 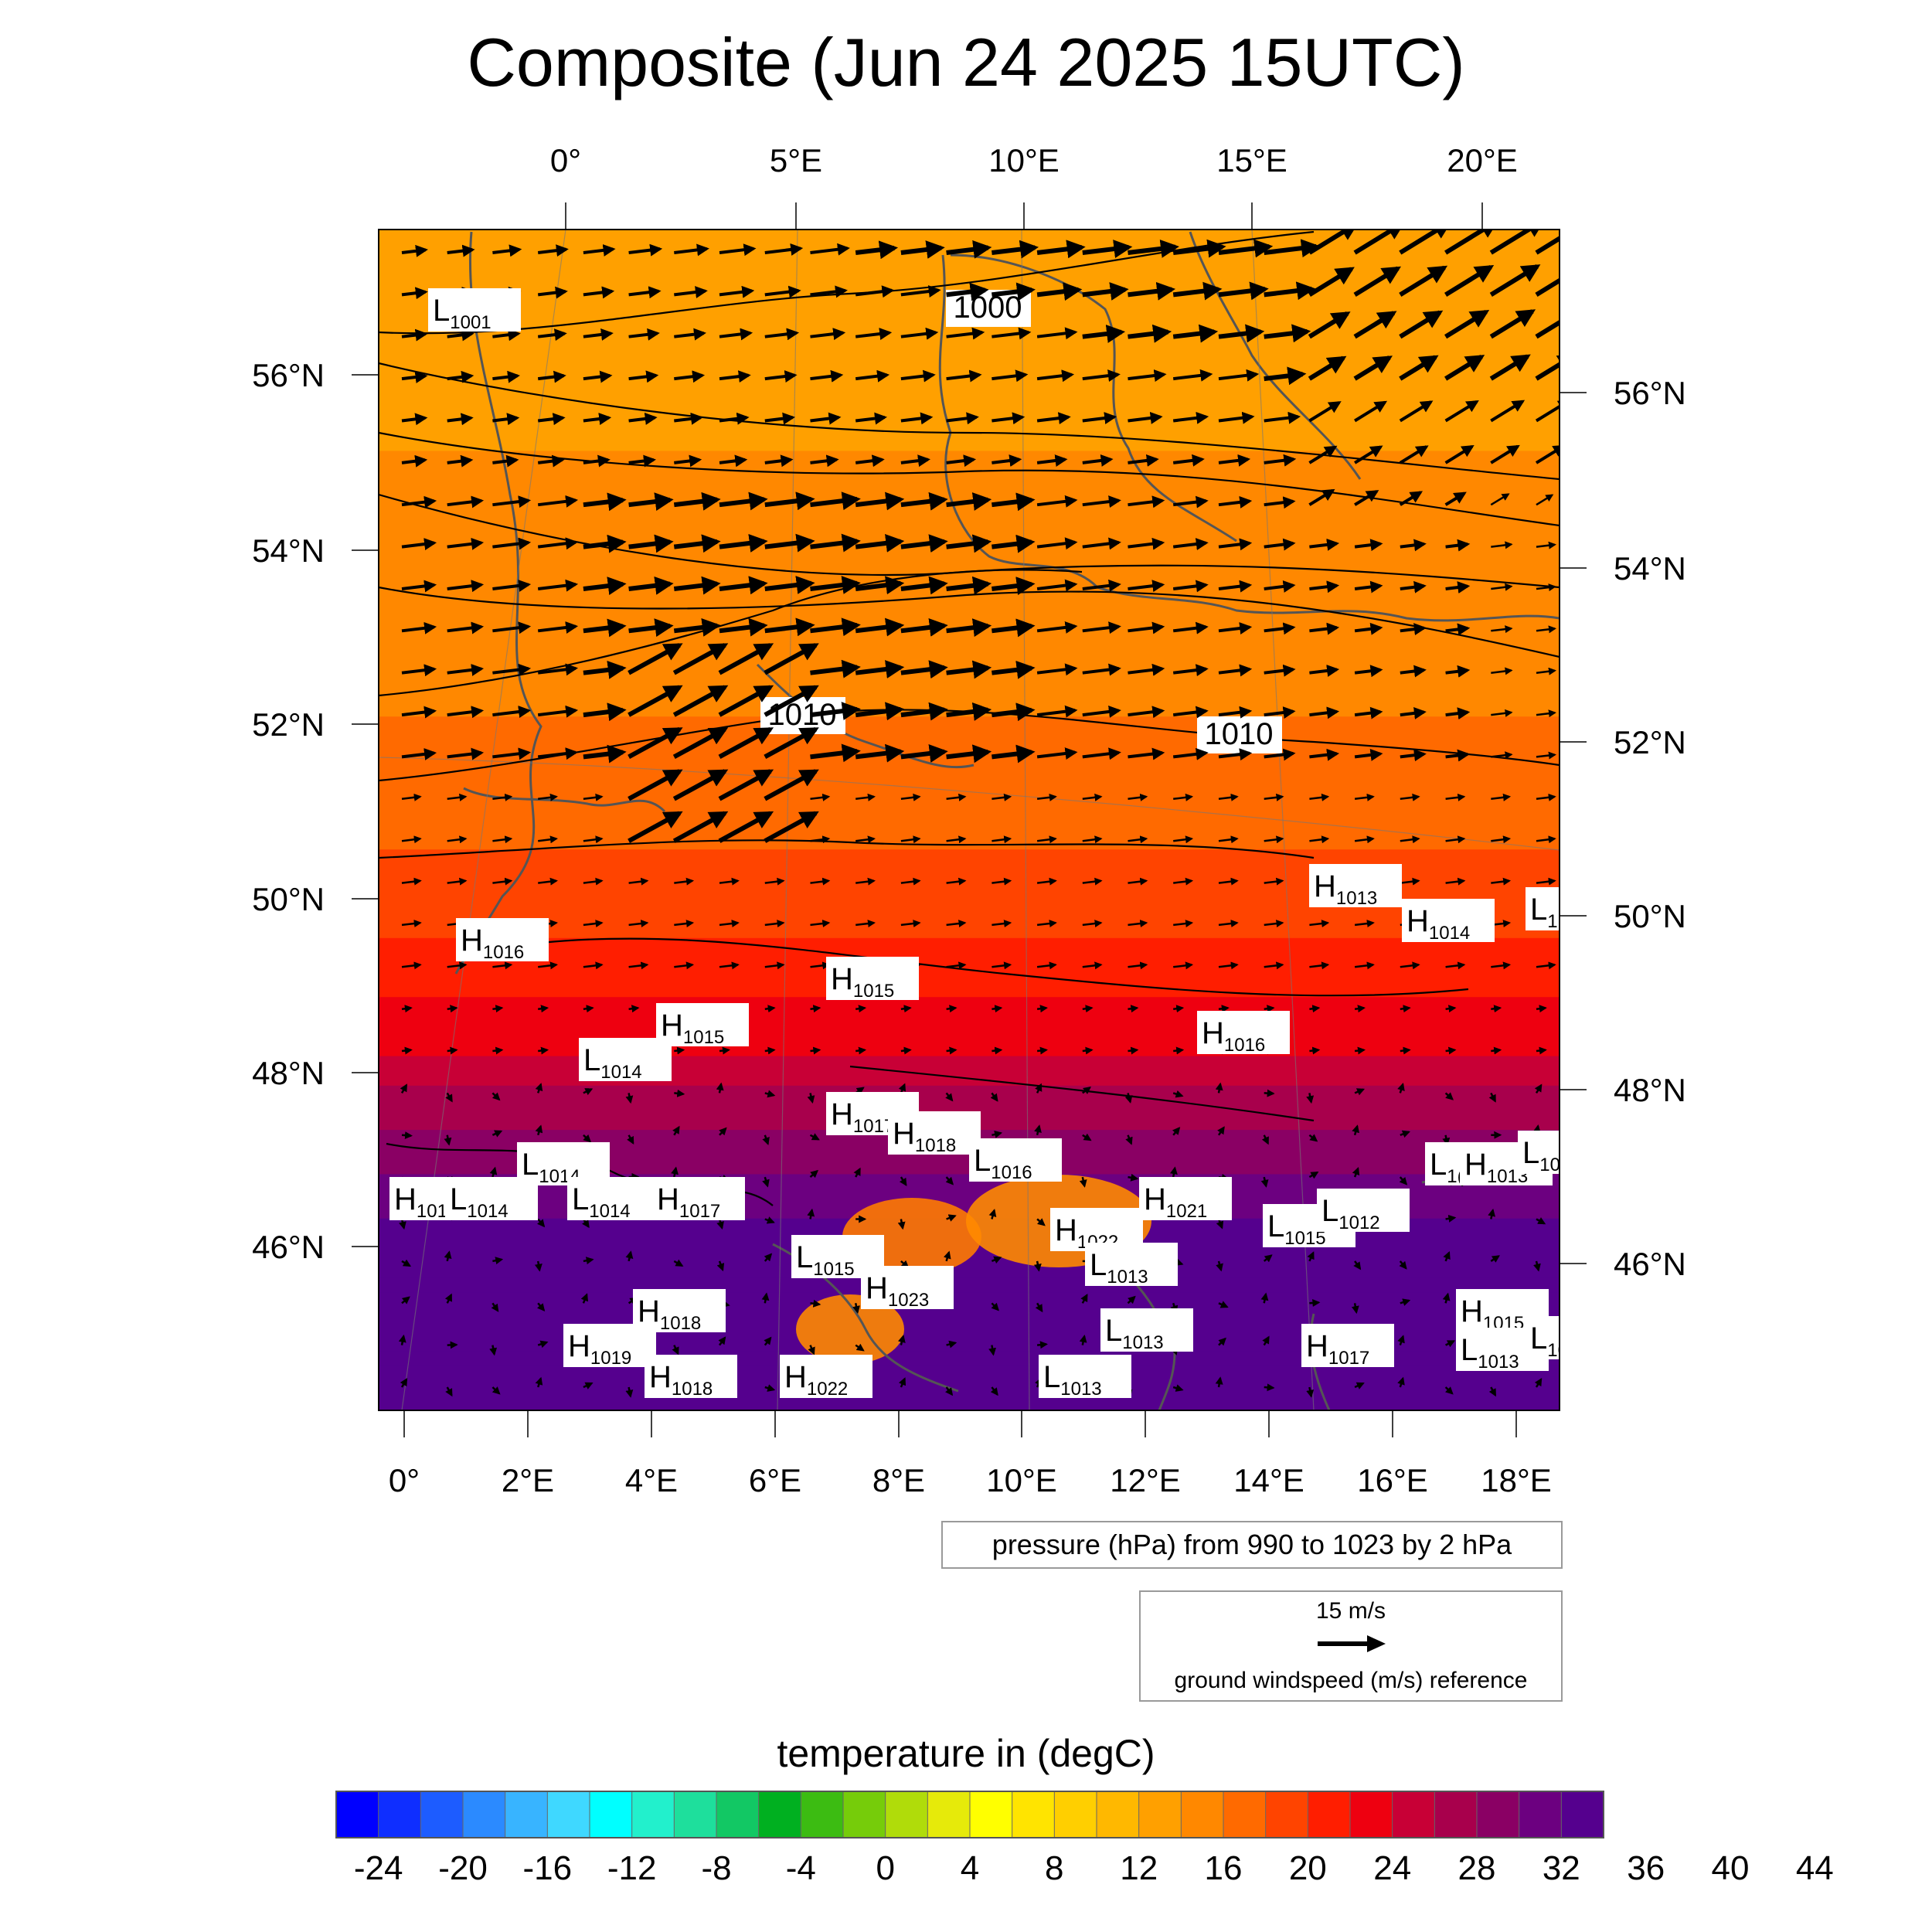 I want to click on svg-text: H1017, so click(x=1338, y=1349).